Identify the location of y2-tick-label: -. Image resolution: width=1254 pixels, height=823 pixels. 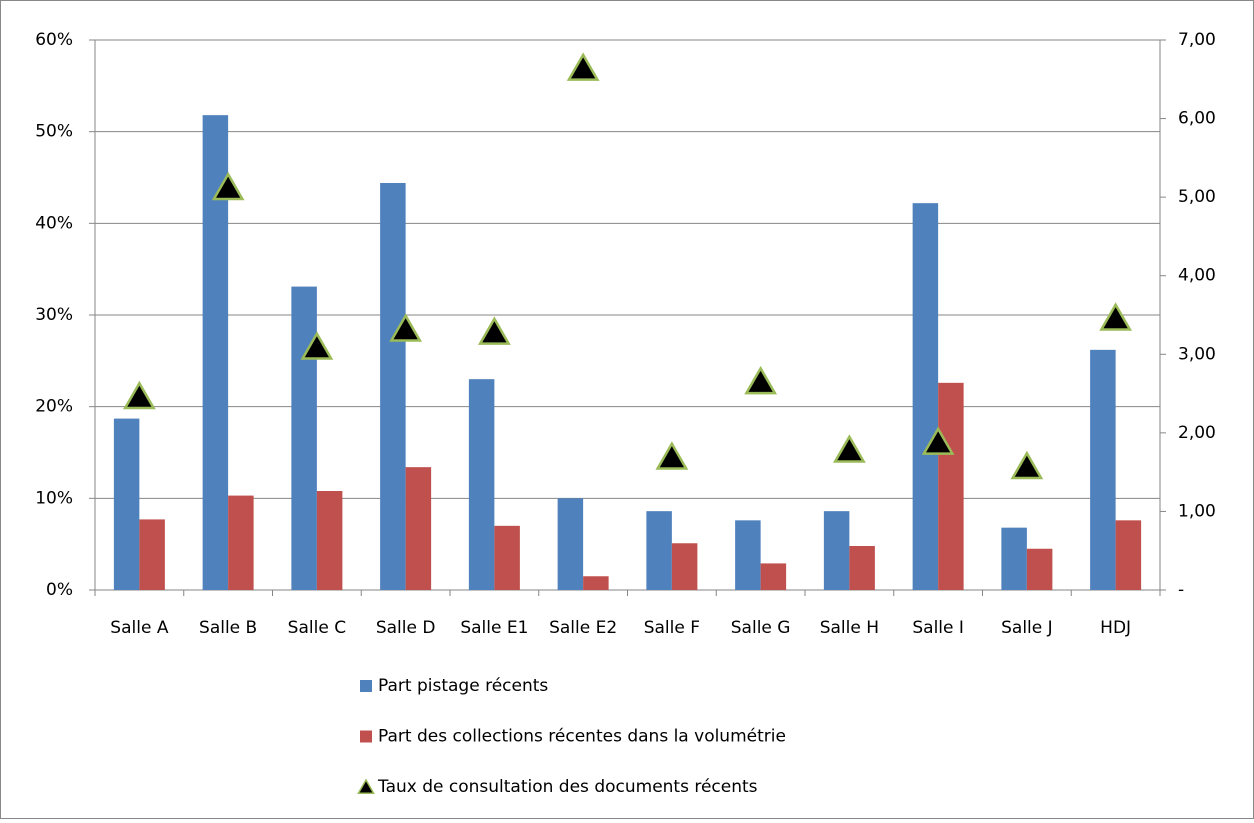
(1181, 590).